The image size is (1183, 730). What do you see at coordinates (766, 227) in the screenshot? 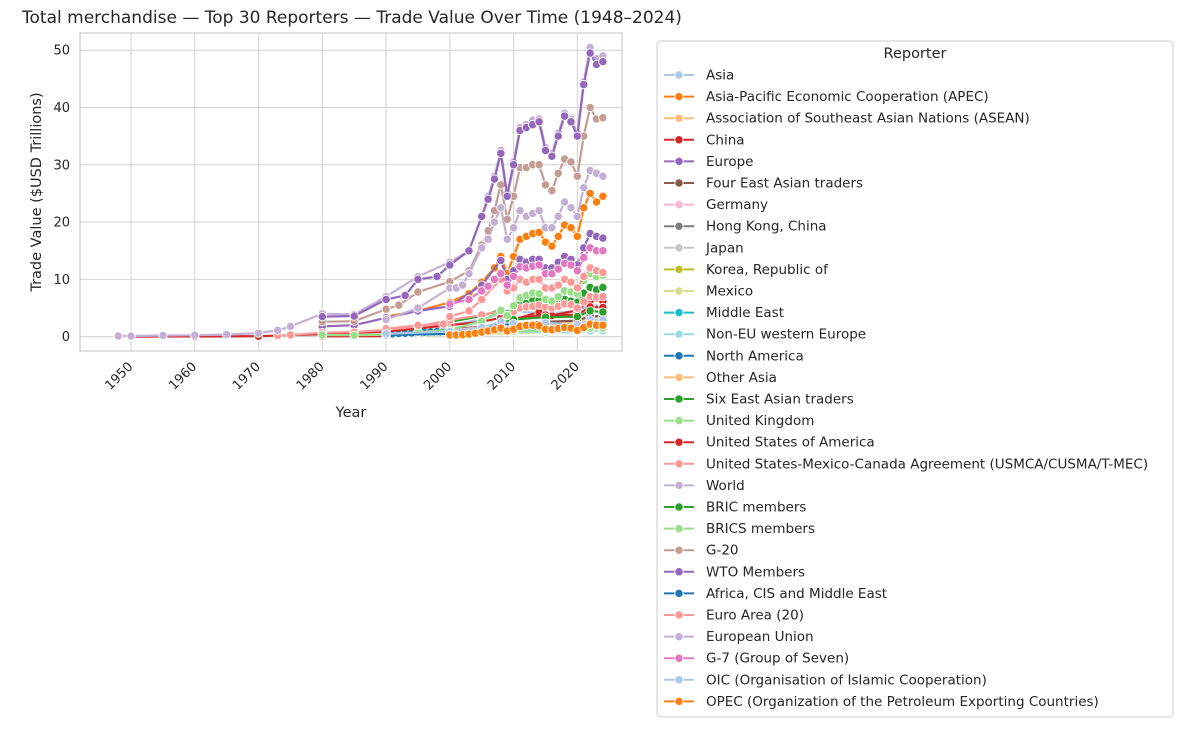
I see `legend-label: Hong Kong, China` at bounding box center [766, 227].